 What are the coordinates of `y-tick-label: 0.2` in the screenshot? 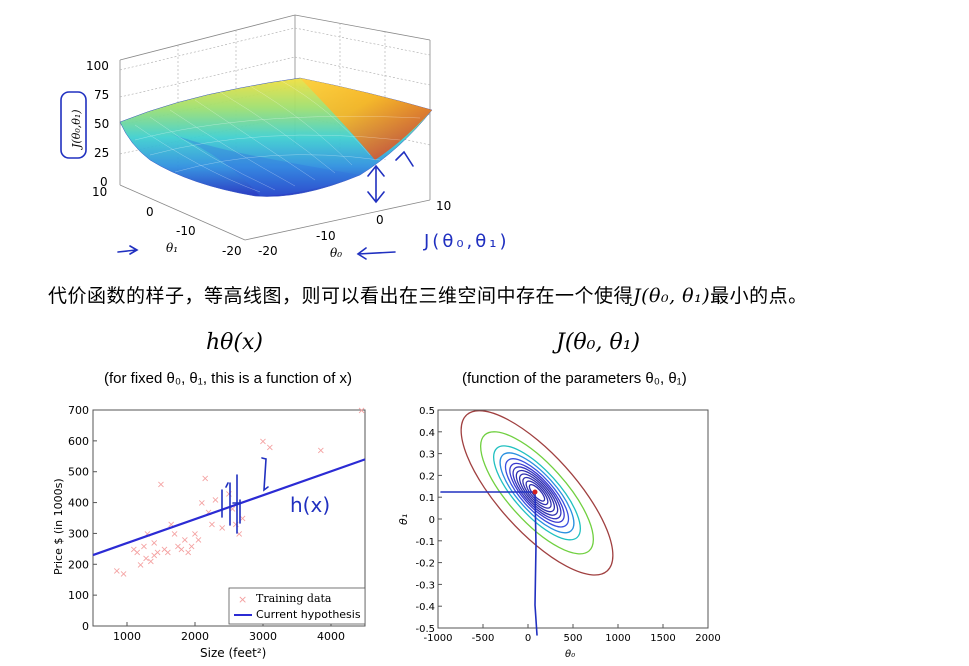 It's located at (427, 476).